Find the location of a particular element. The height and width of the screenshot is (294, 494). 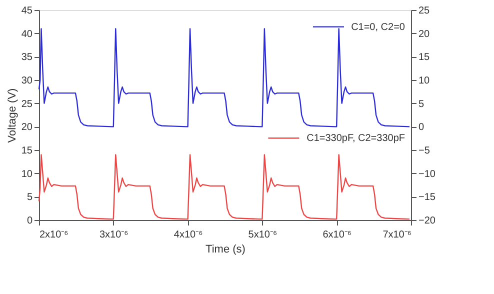

y-tick-label: 15 is located at coordinates (27, 151).